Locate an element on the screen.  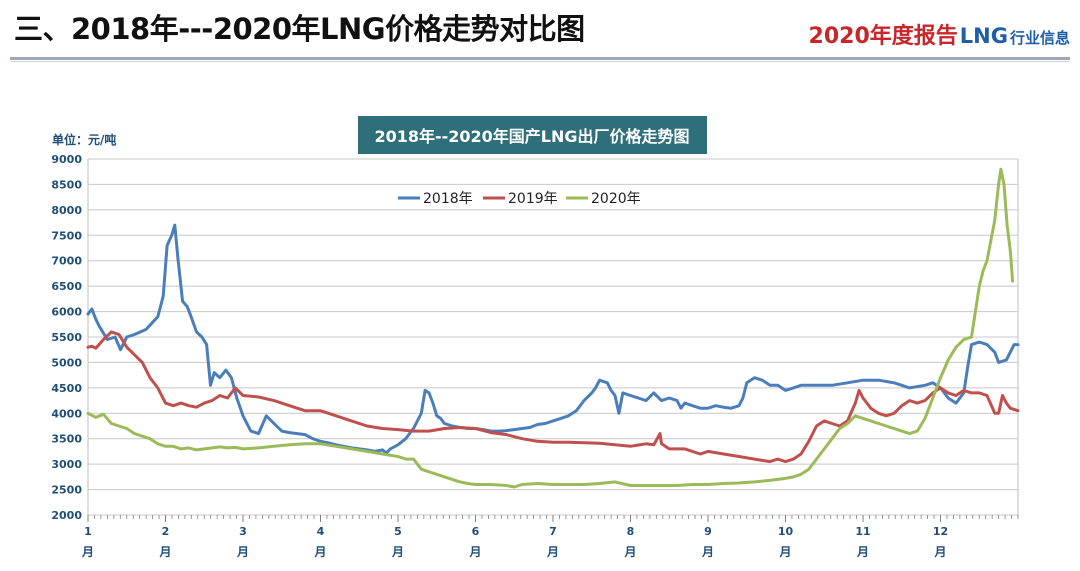
header-divider-light is located at coordinates (540, 61).